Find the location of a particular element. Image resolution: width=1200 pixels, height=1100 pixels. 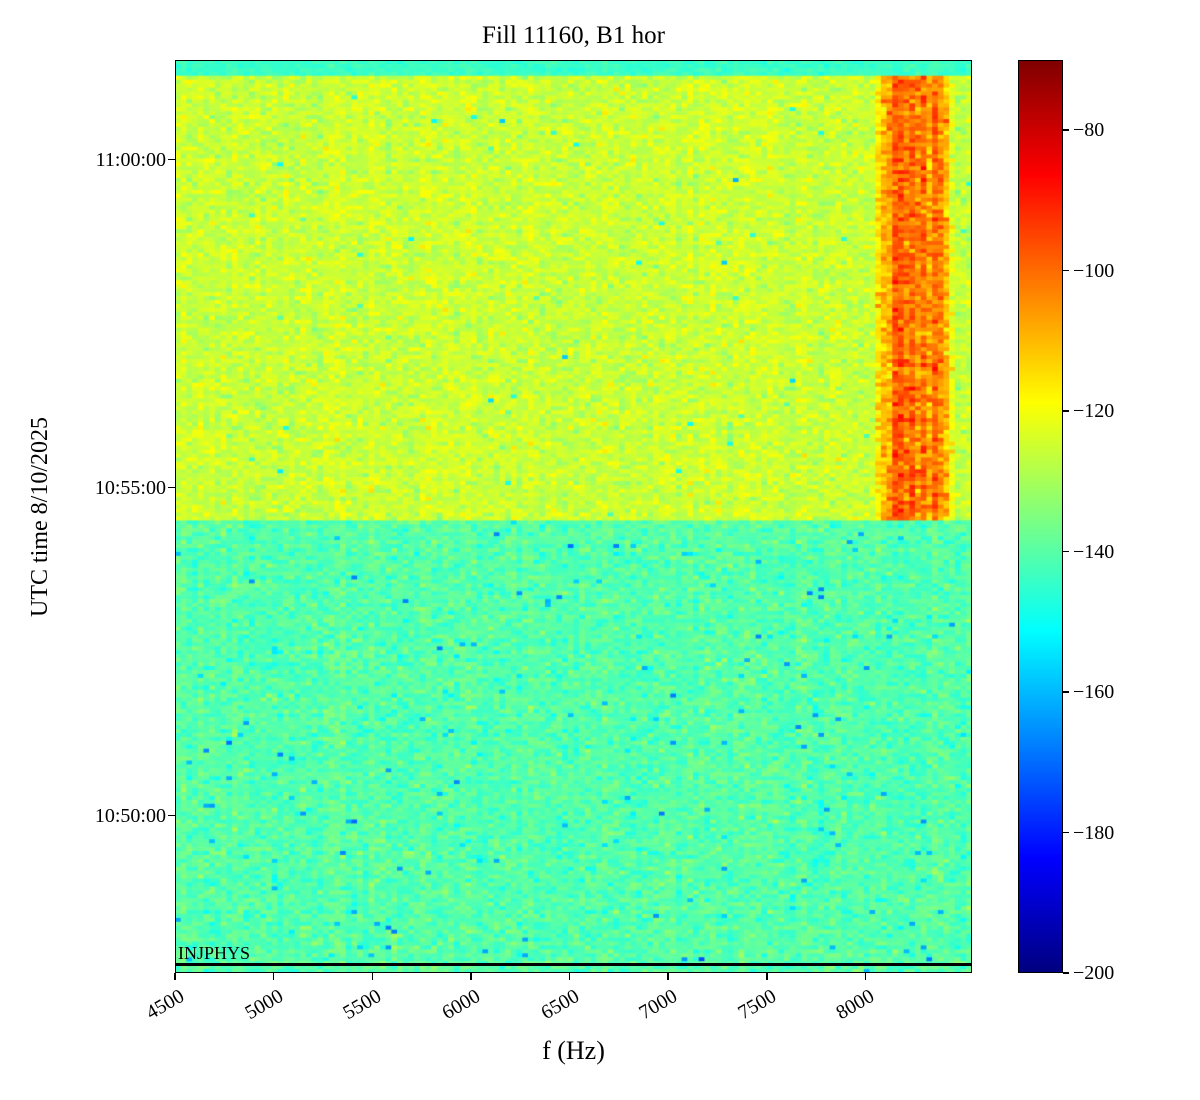

colorbar-tick-label: −200 is located at coordinates (1094, 973).